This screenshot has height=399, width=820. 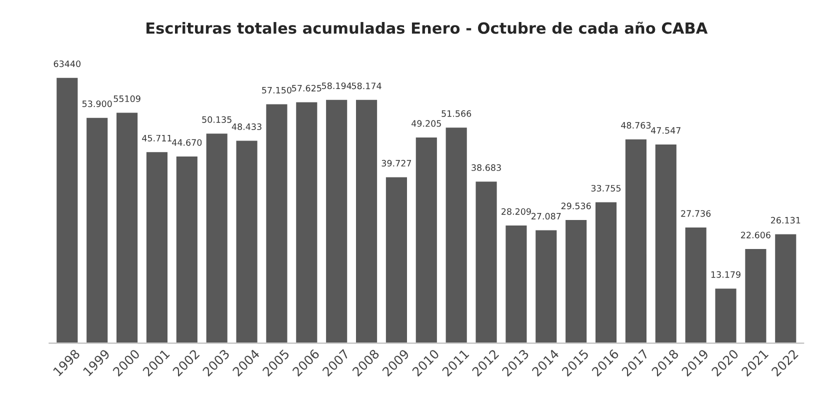 What do you see at coordinates (337, 86) in the screenshot?
I see `data-label: 58.194` at bounding box center [337, 86].